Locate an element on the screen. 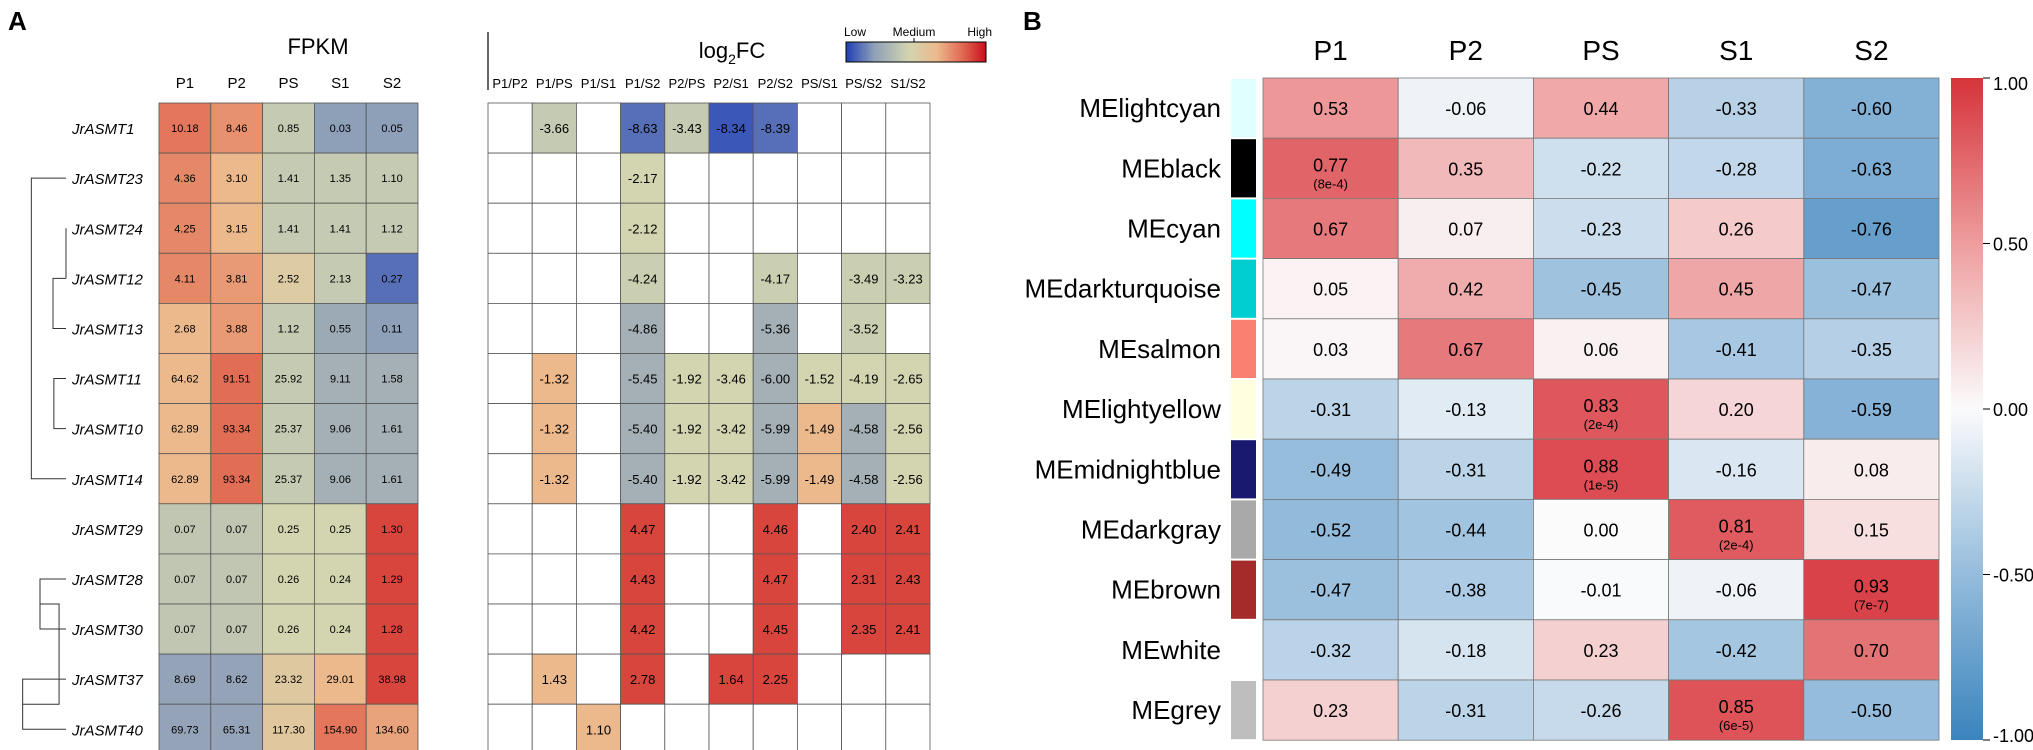 Image resolution: width=2033 pixels, height=750 pixels. log2fc-value: -4.58 is located at coordinates (864, 429).